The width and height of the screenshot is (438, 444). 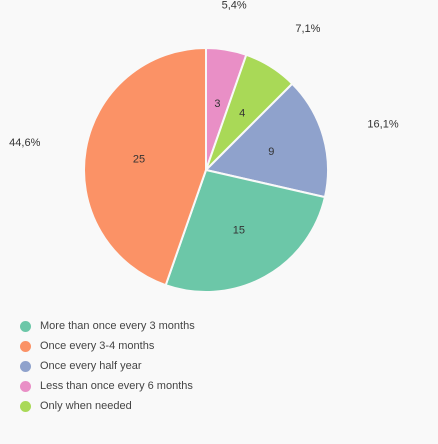 I want to click on slice-percent-label: 5,4%, so click(x=234, y=5).